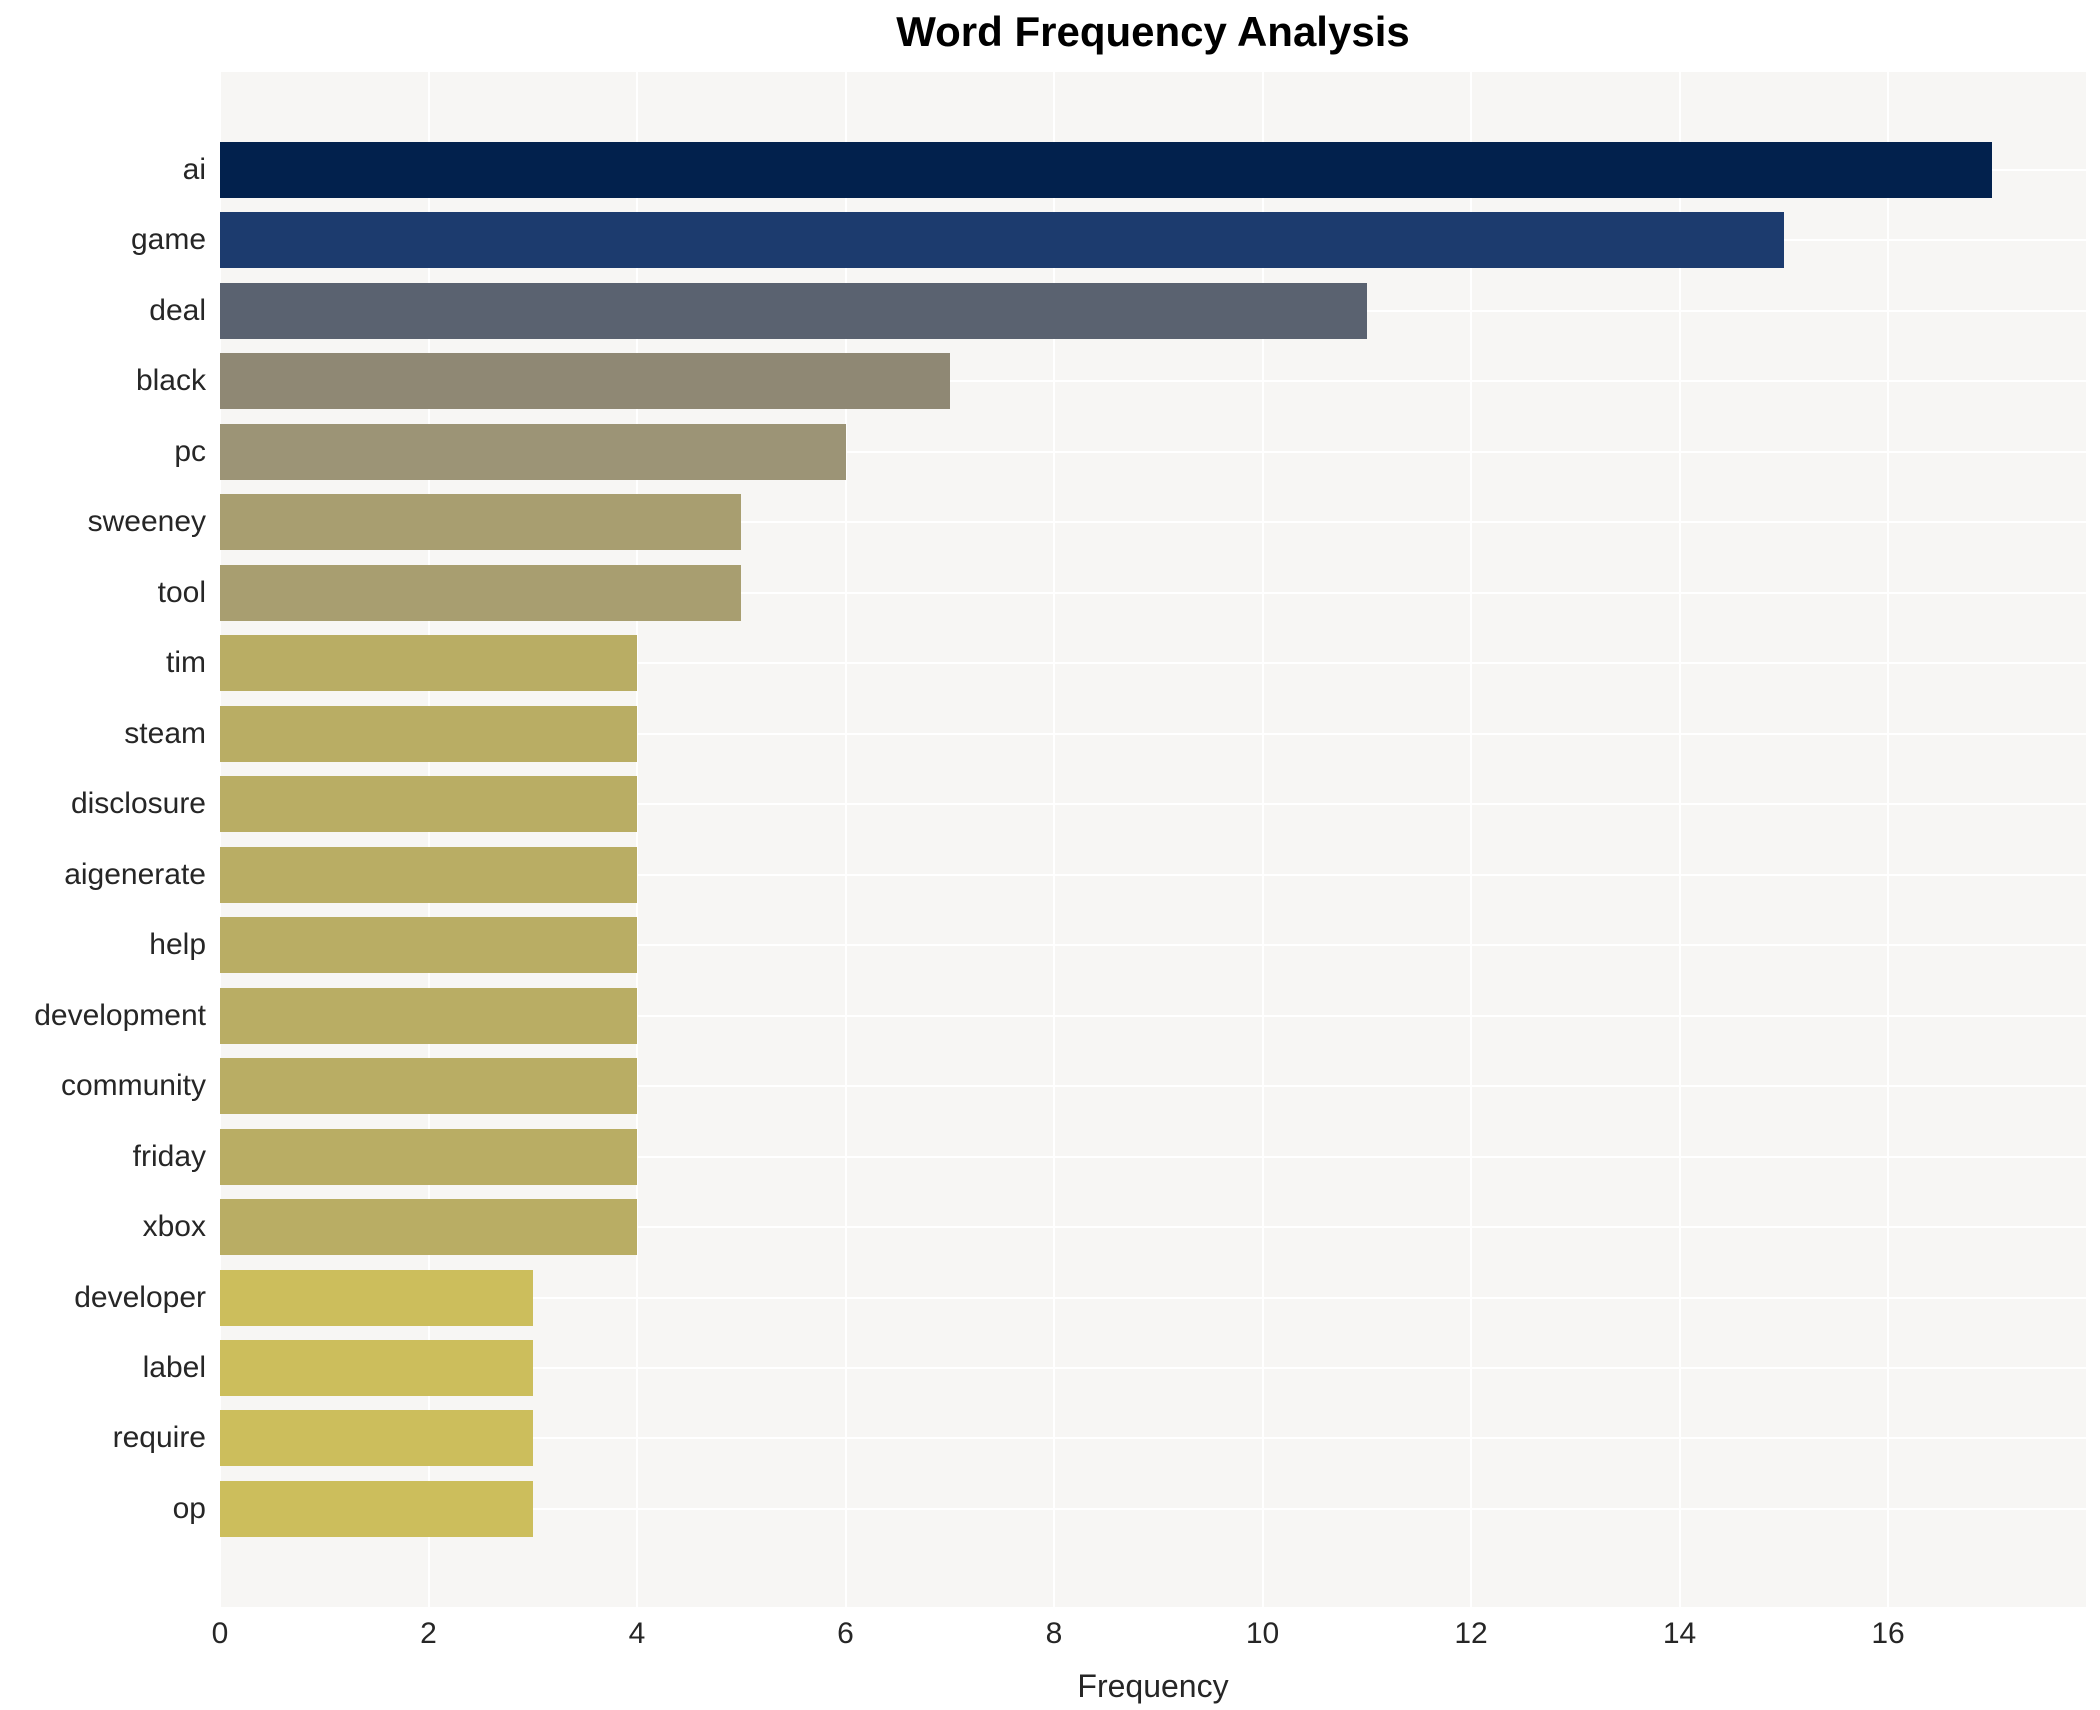  I want to click on bar-aigenerate, so click(428, 874).